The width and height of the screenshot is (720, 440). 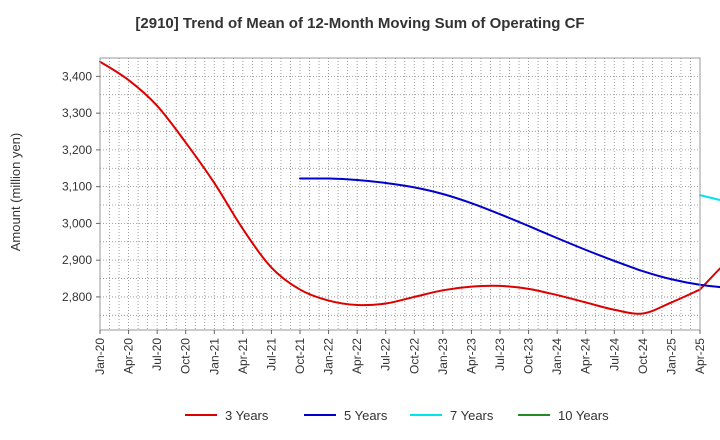 What do you see at coordinates (77, 260) in the screenshot?
I see `y-tick-label: 2,900` at bounding box center [77, 260].